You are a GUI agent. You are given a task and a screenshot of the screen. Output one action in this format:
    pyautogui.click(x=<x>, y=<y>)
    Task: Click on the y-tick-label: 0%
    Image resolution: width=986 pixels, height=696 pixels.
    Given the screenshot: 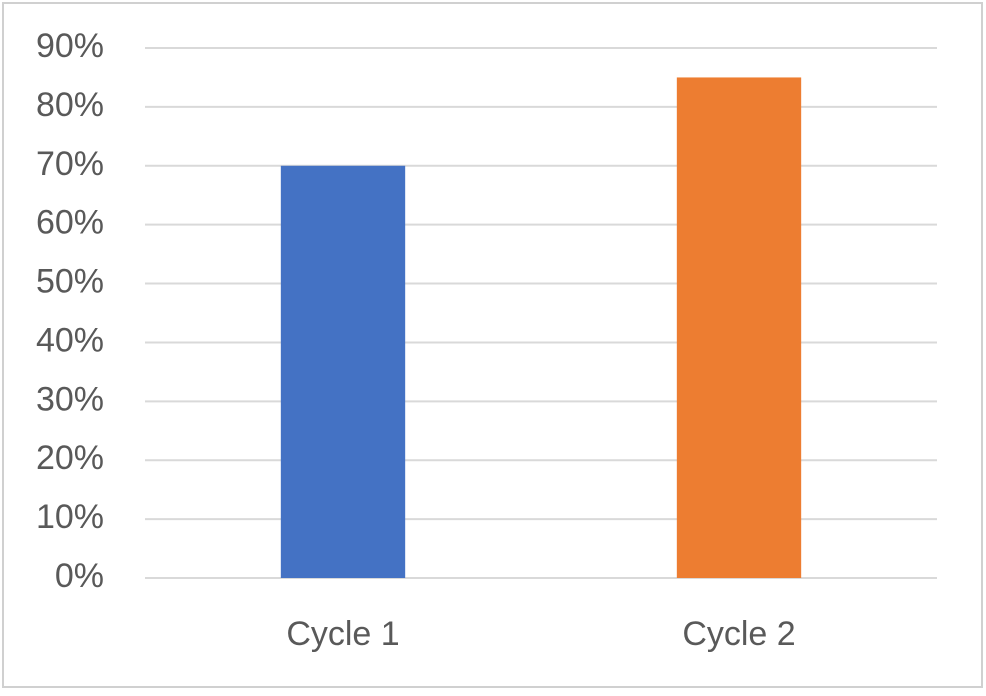 What is the action you would take?
    pyautogui.click(x=79, y=576)
    